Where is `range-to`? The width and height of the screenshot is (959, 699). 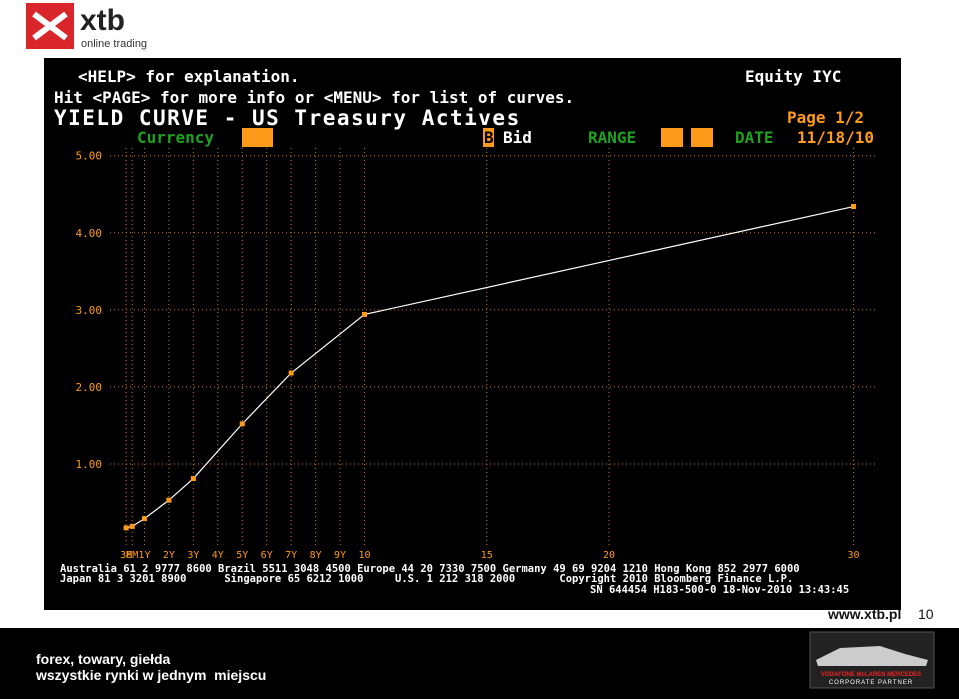 range-to is located at coordinates (702, 137).